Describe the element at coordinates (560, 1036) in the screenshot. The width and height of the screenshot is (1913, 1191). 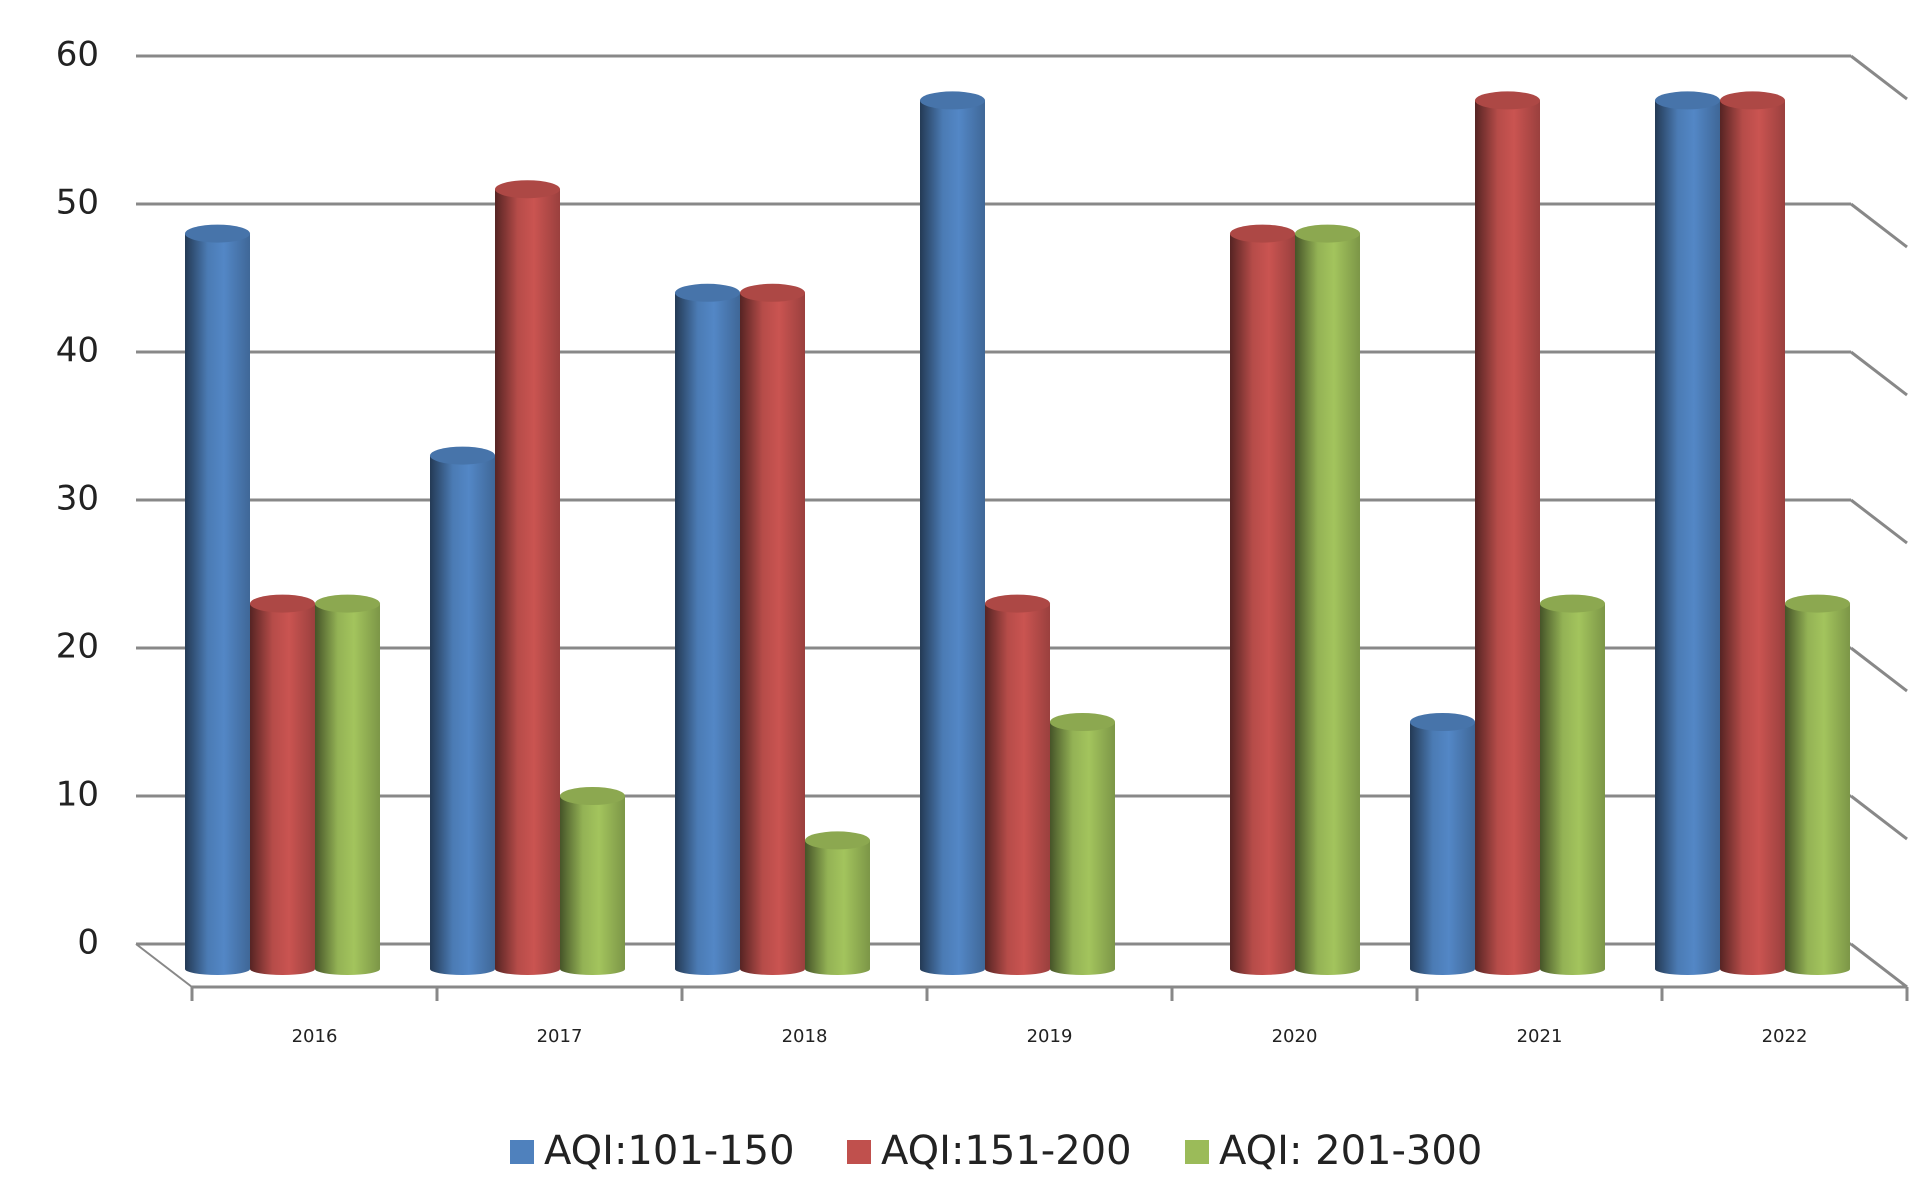
I see `x-tick-label: 2017` at that location.